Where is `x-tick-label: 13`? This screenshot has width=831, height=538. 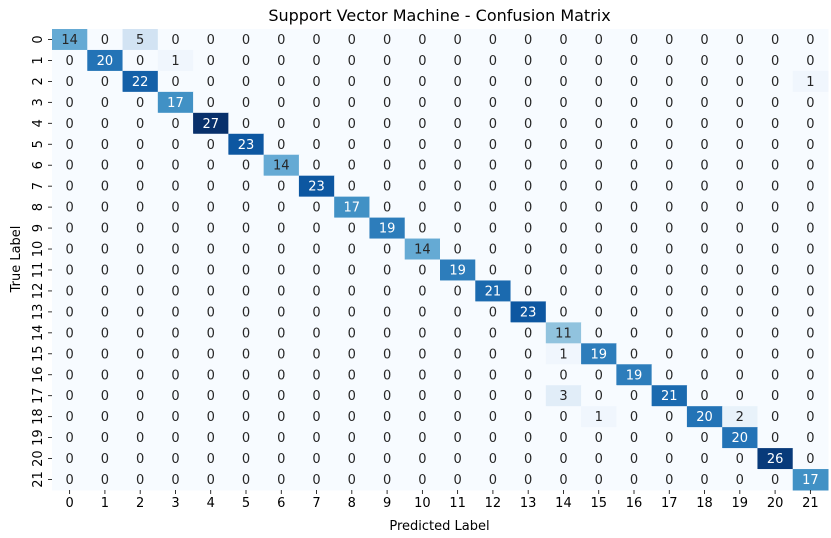 x-tick-label: 13 is located at coordinates (528, 503).